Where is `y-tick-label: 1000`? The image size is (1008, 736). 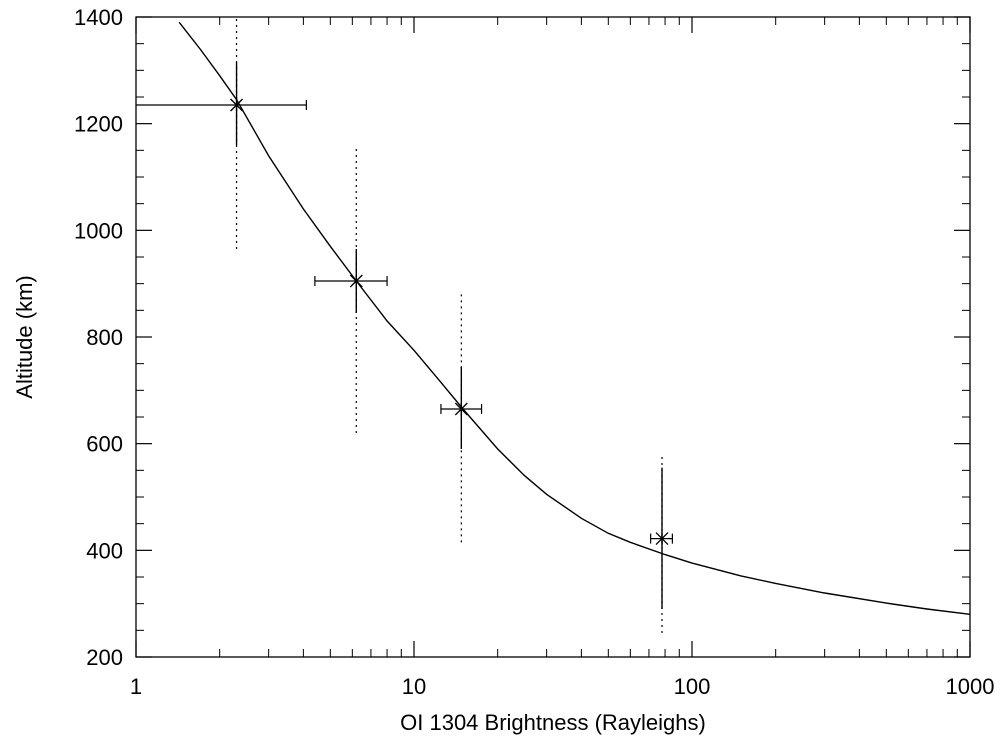
y-tick-label: 1000 is located at coordinates (98, 230).